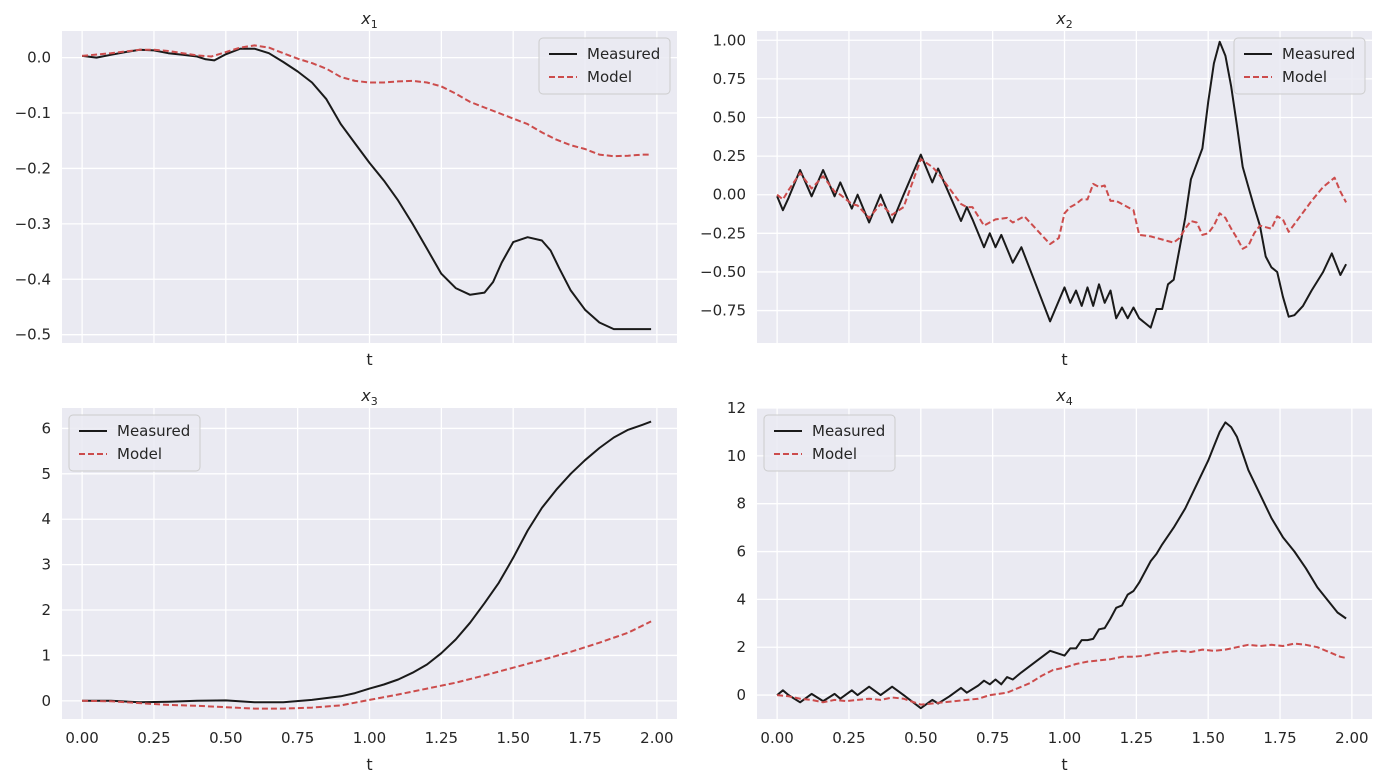 The height and width of the screenshot is (783, 1384). What do you see at coordinates (723, 272) in the screenshot?
I see `y-tick-label: −0.50` at bounding box center [723, 272].